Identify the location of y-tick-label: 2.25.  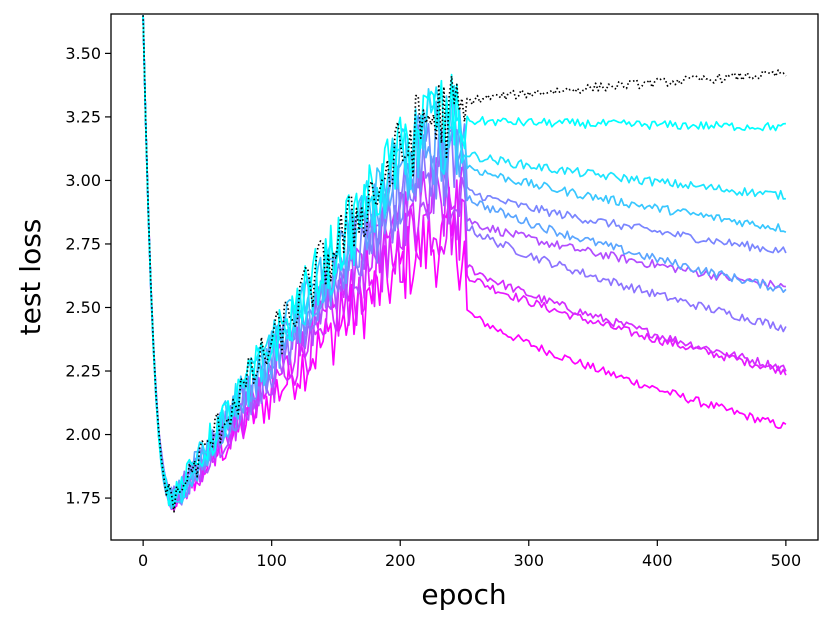
(83, 371).